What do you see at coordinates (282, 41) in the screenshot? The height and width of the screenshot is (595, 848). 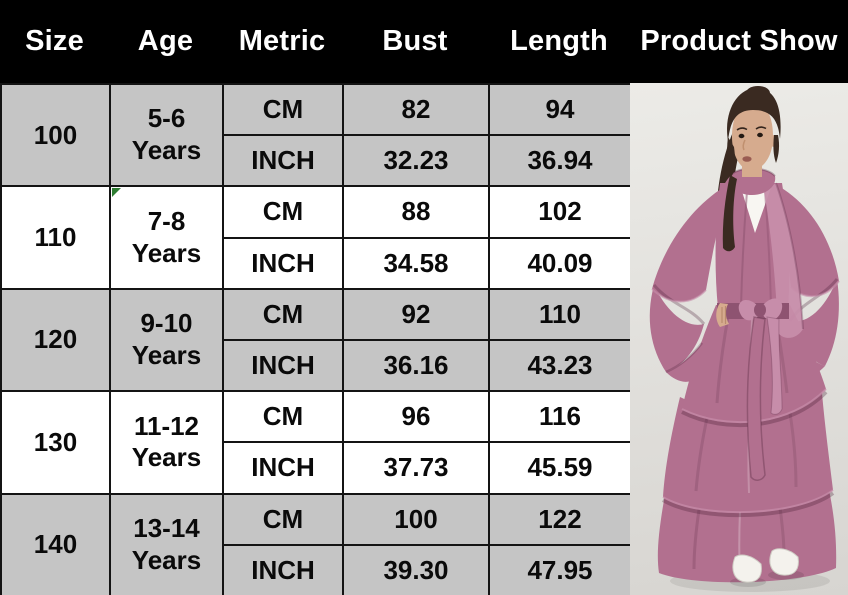 I see `col-header-metric: Metric` at bounding box center [282, 41].